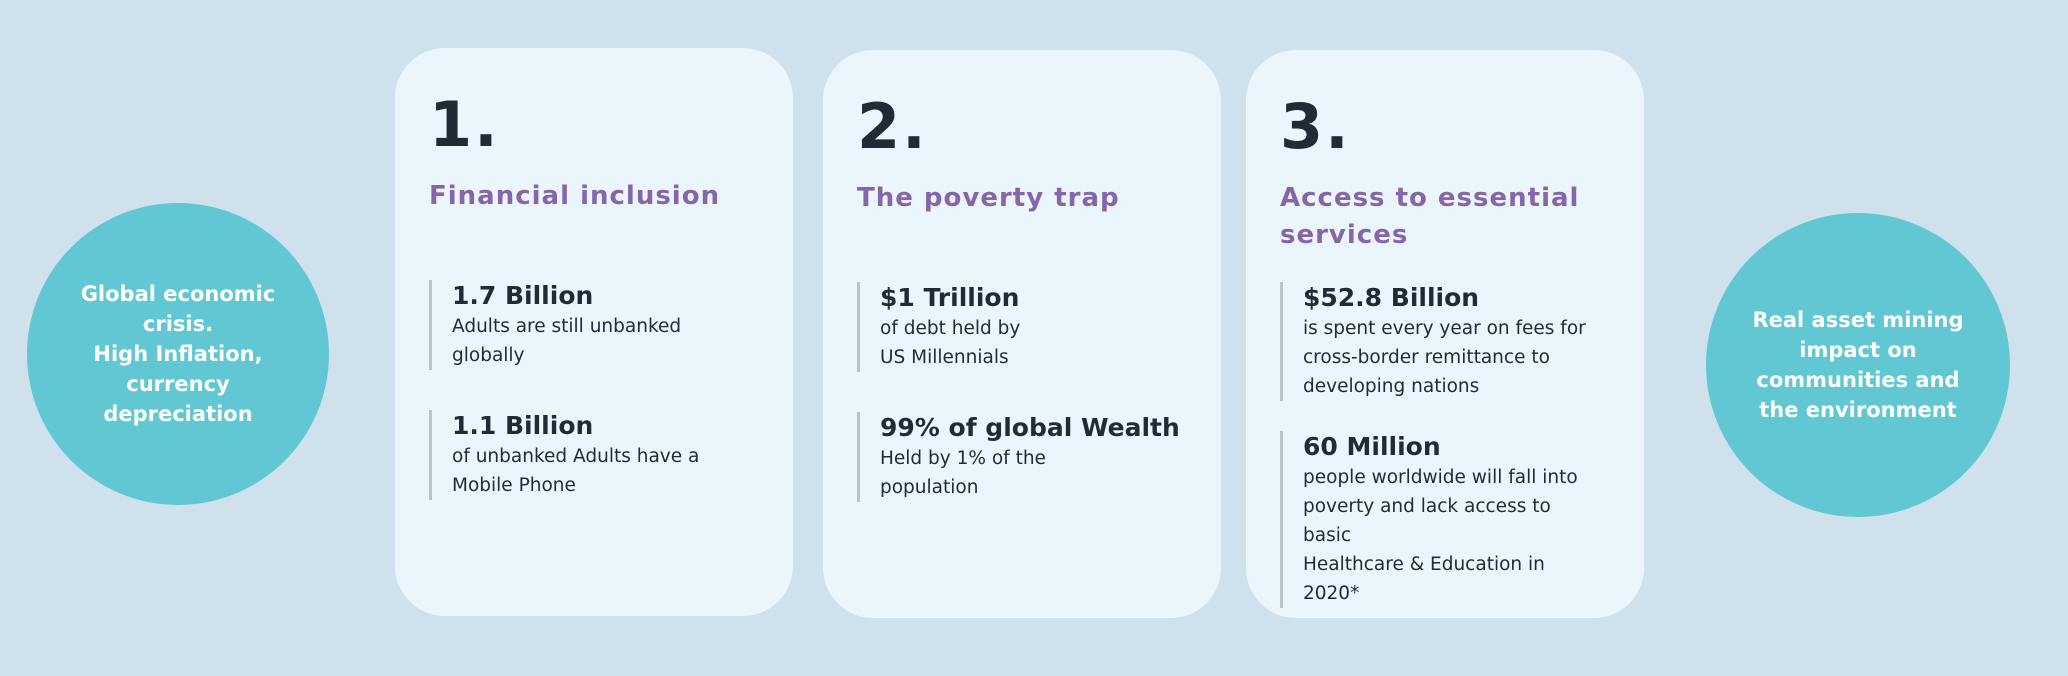  What do you see at coordinates (464, 124) in the screenshot?
I see `card-number: 1.` at bounding box center [464, 124].